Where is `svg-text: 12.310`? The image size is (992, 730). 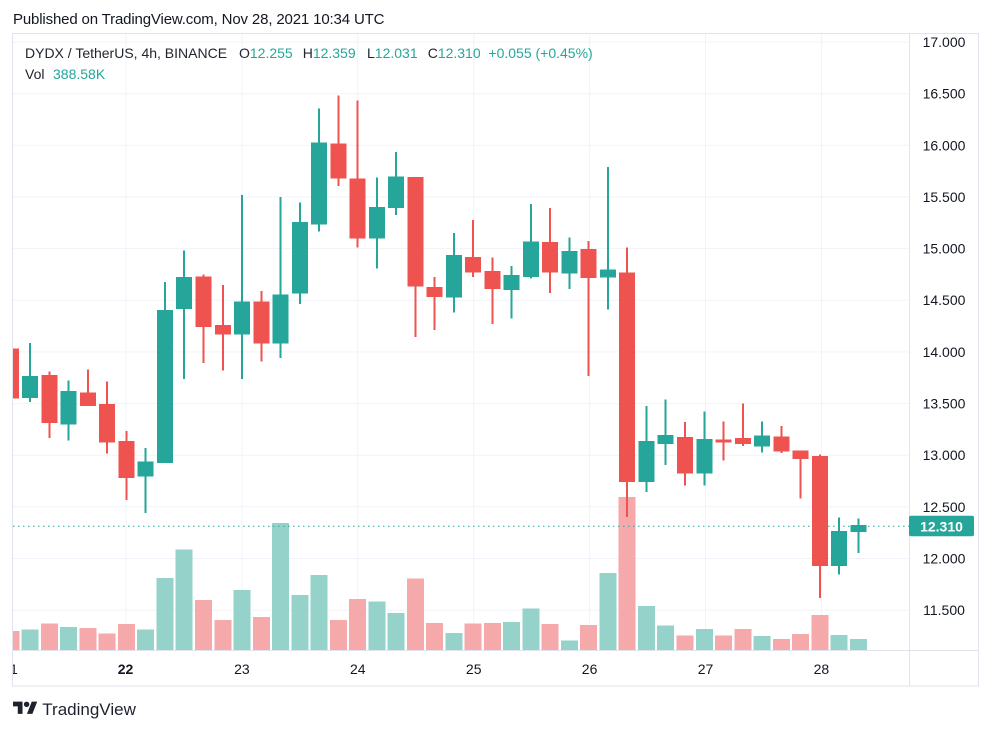 svg-text: 12.310 is located at coordinates (941, 526).